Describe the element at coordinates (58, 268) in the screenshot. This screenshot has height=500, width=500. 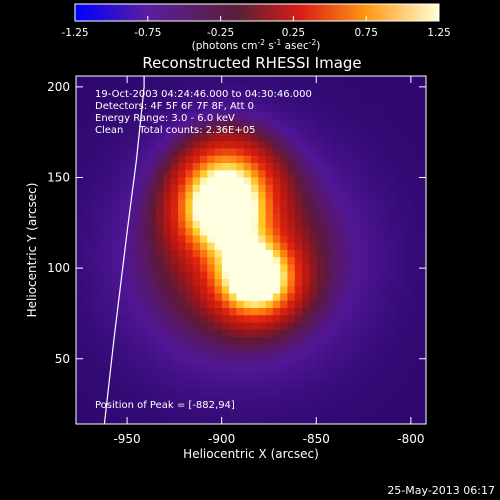
I see `y-tick-label: 100` at that location.